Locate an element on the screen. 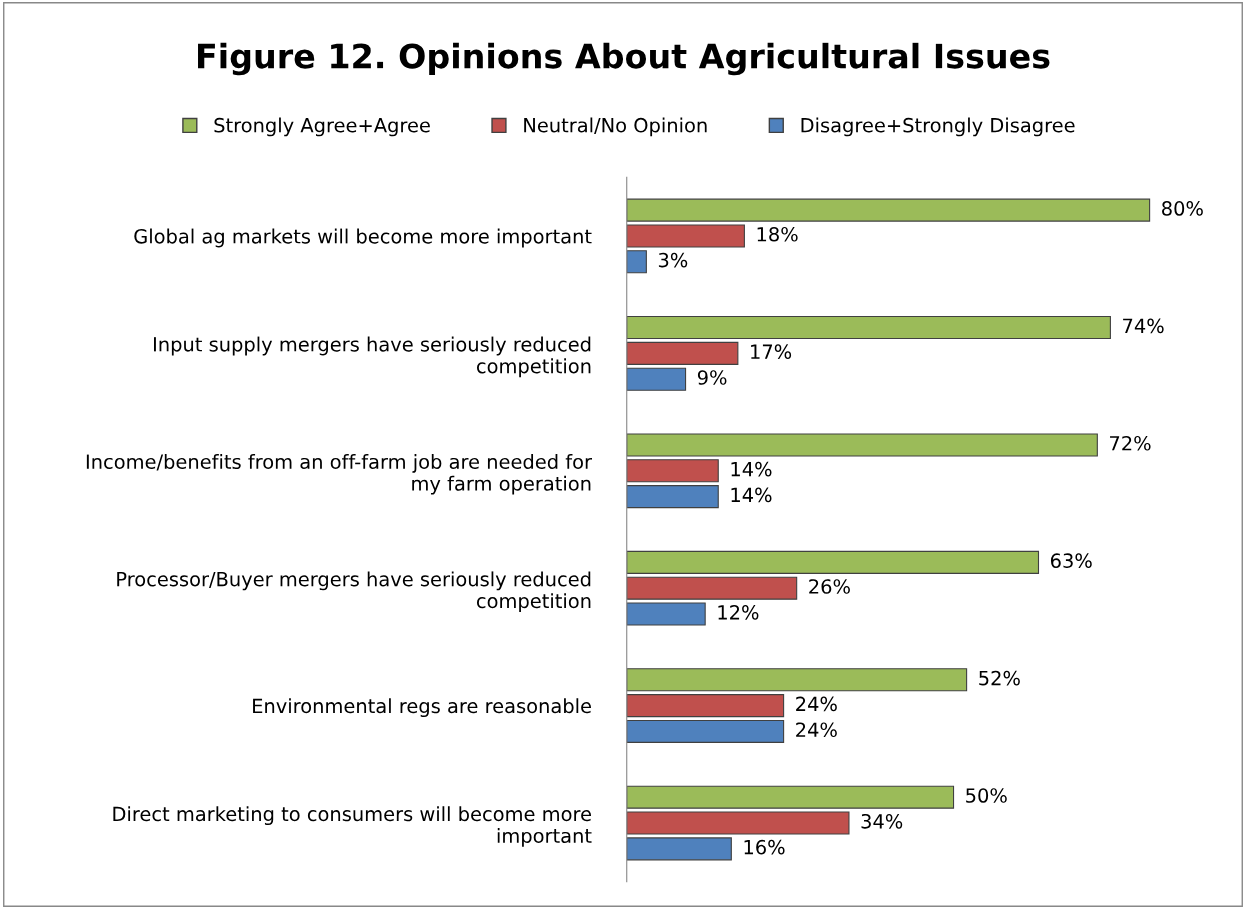 Image resolution: width=1246 pixels, height=909 pixels. data-label: 52% is located at coordinates (999, 678).